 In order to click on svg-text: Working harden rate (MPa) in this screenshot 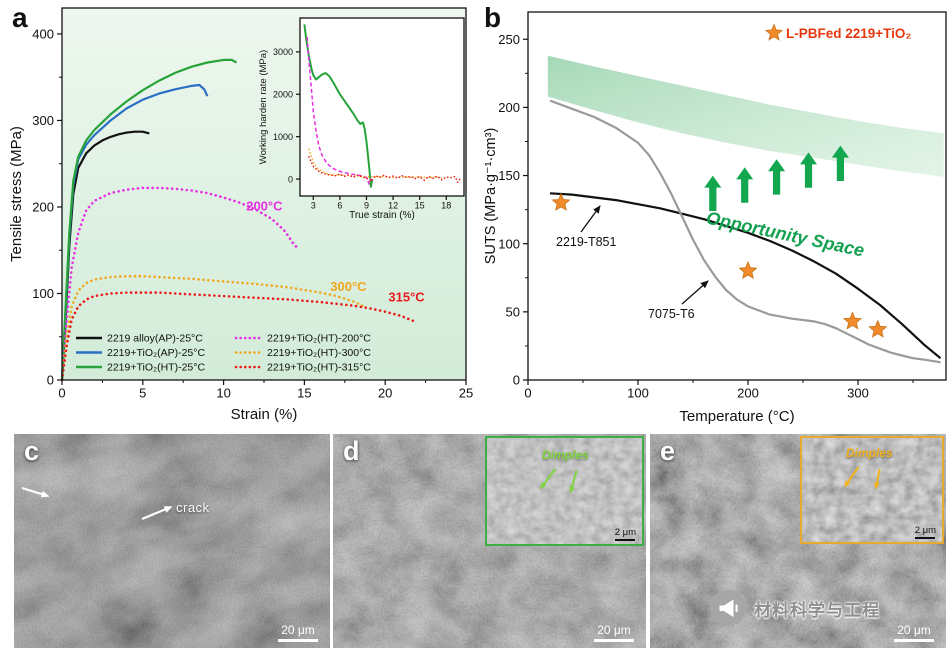, I will do `click(263, 107)`.